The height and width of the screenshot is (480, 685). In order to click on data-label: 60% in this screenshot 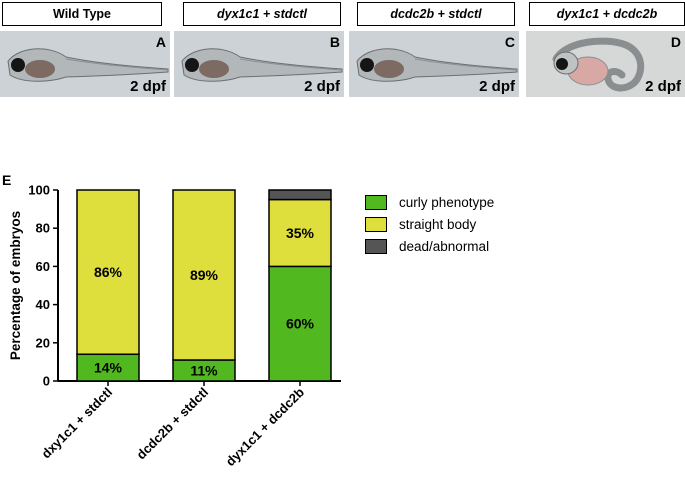, I will do `click(300, 324)`.